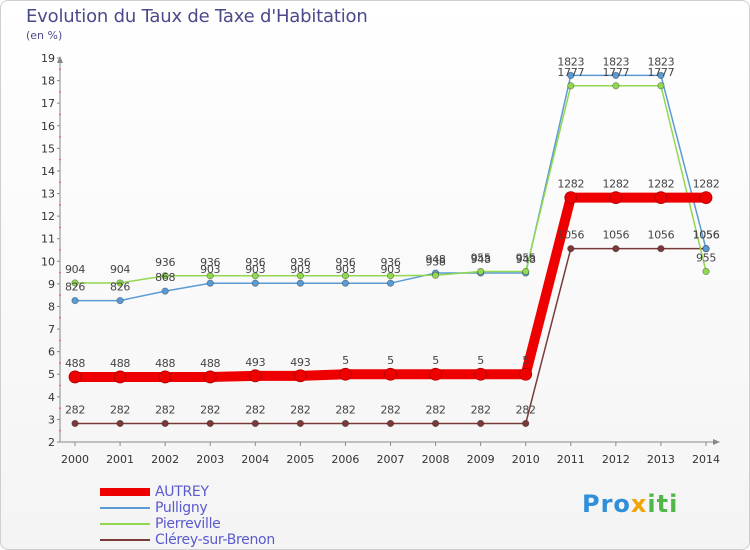 This screenshot has width=750, height=550. What do you see at coordinates (165, 459) in the screenshot?
I see `x-tick-label: 2002` at bounding box center [165, 459].